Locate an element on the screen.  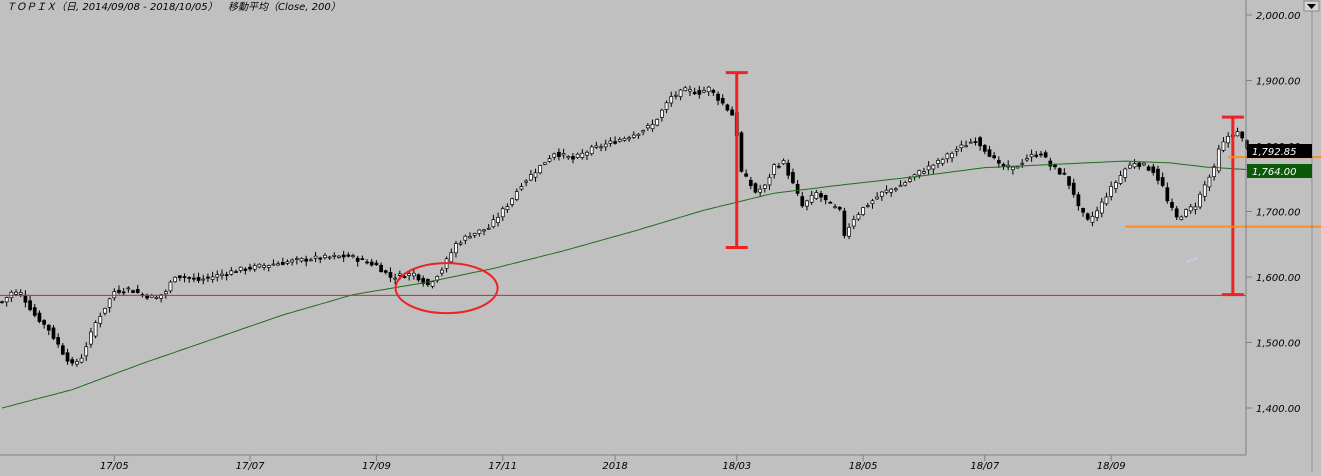
x-tick-label: 17/09 is located at coordinates (376, 466).